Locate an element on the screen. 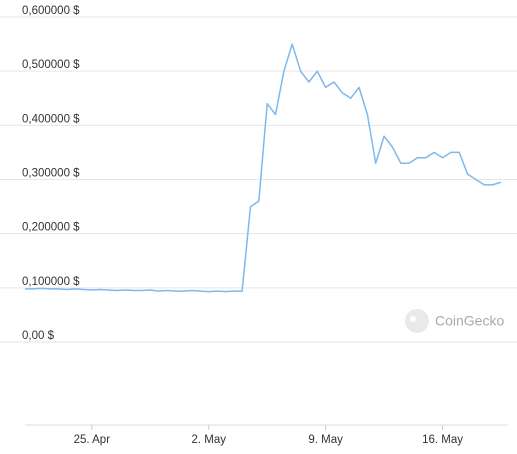 The height and width of the screenshot is (454, 517). y-tick-label: 0,600000 $ is located at coordinates (51, 11).